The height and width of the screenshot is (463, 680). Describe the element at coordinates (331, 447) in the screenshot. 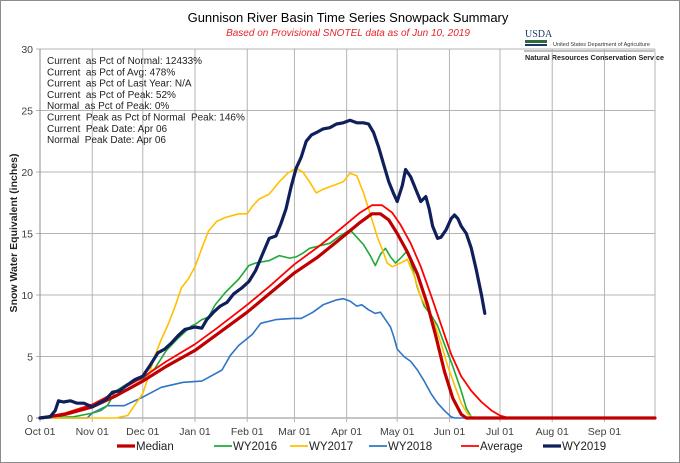

I see `legend-label-wy2017: WY2017` at that location.